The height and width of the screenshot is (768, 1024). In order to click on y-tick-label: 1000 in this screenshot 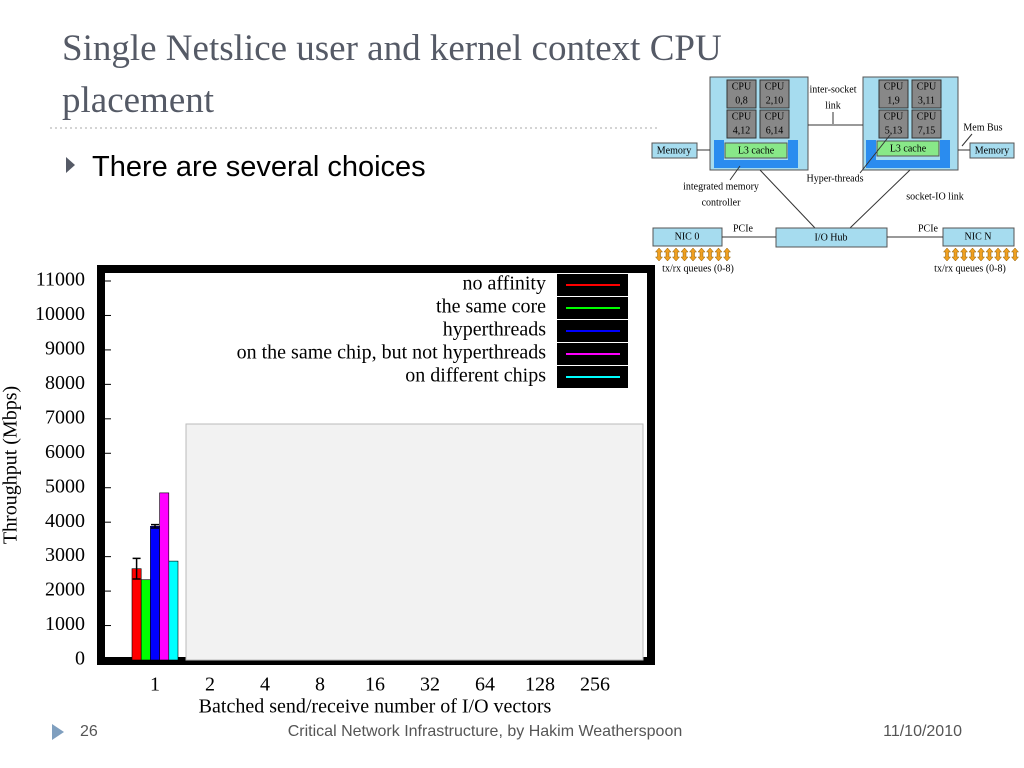, I will do `click(65, 624)`.